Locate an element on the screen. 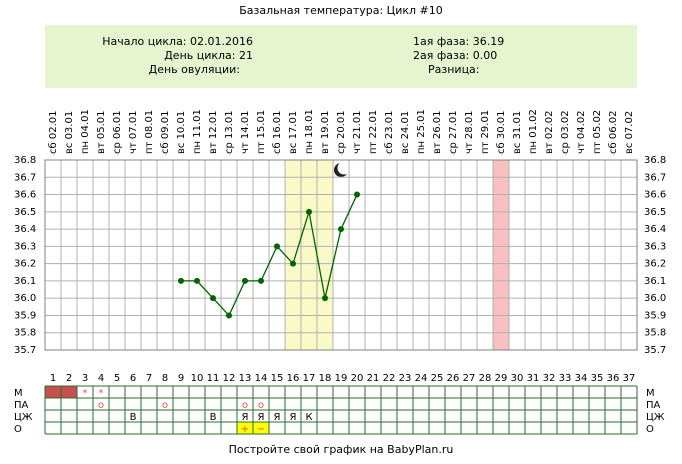  y-tick-label: 36.8 is located at coordinates (25, 160).